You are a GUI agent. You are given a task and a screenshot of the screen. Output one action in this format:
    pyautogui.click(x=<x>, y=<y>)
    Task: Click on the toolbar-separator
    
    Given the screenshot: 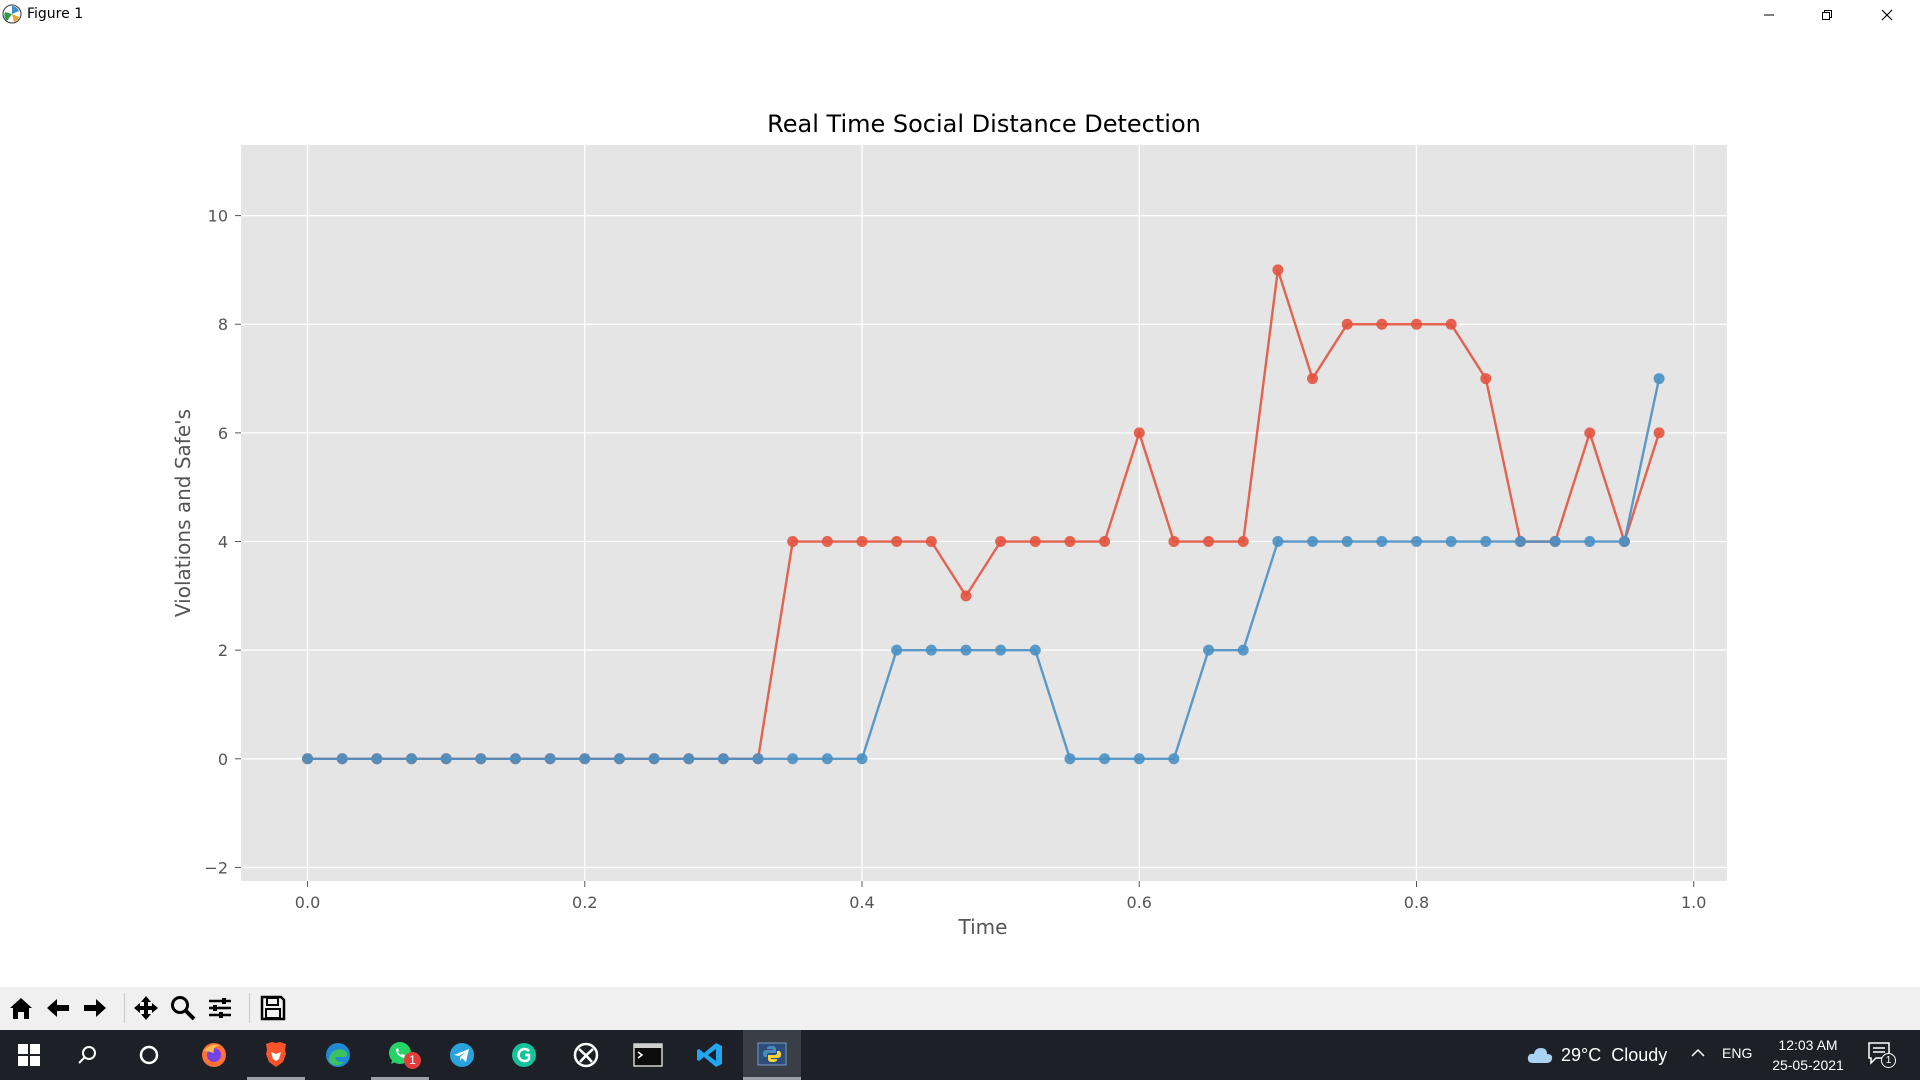 What is the action you would take?
    pyautogui.click(x=249, y=1008)
    